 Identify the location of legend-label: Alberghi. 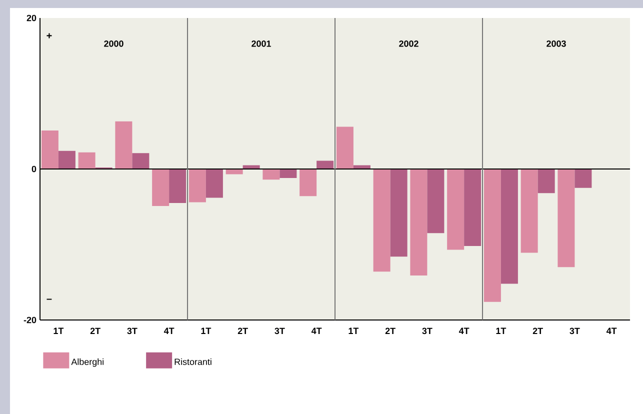
(87, 362).